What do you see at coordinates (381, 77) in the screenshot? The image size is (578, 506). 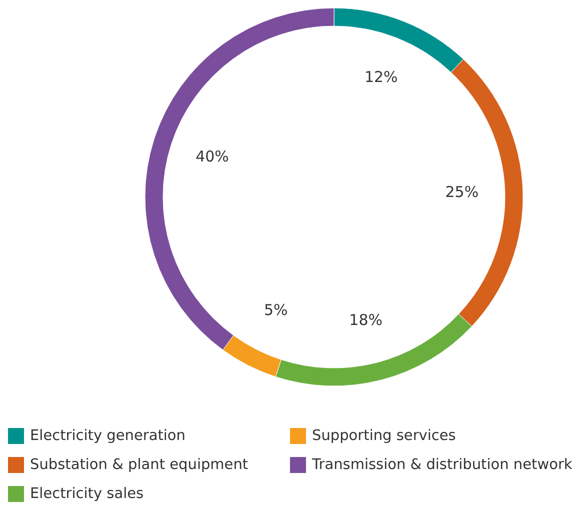 I see `data-label: 12%` at bounding box center [381, 77].